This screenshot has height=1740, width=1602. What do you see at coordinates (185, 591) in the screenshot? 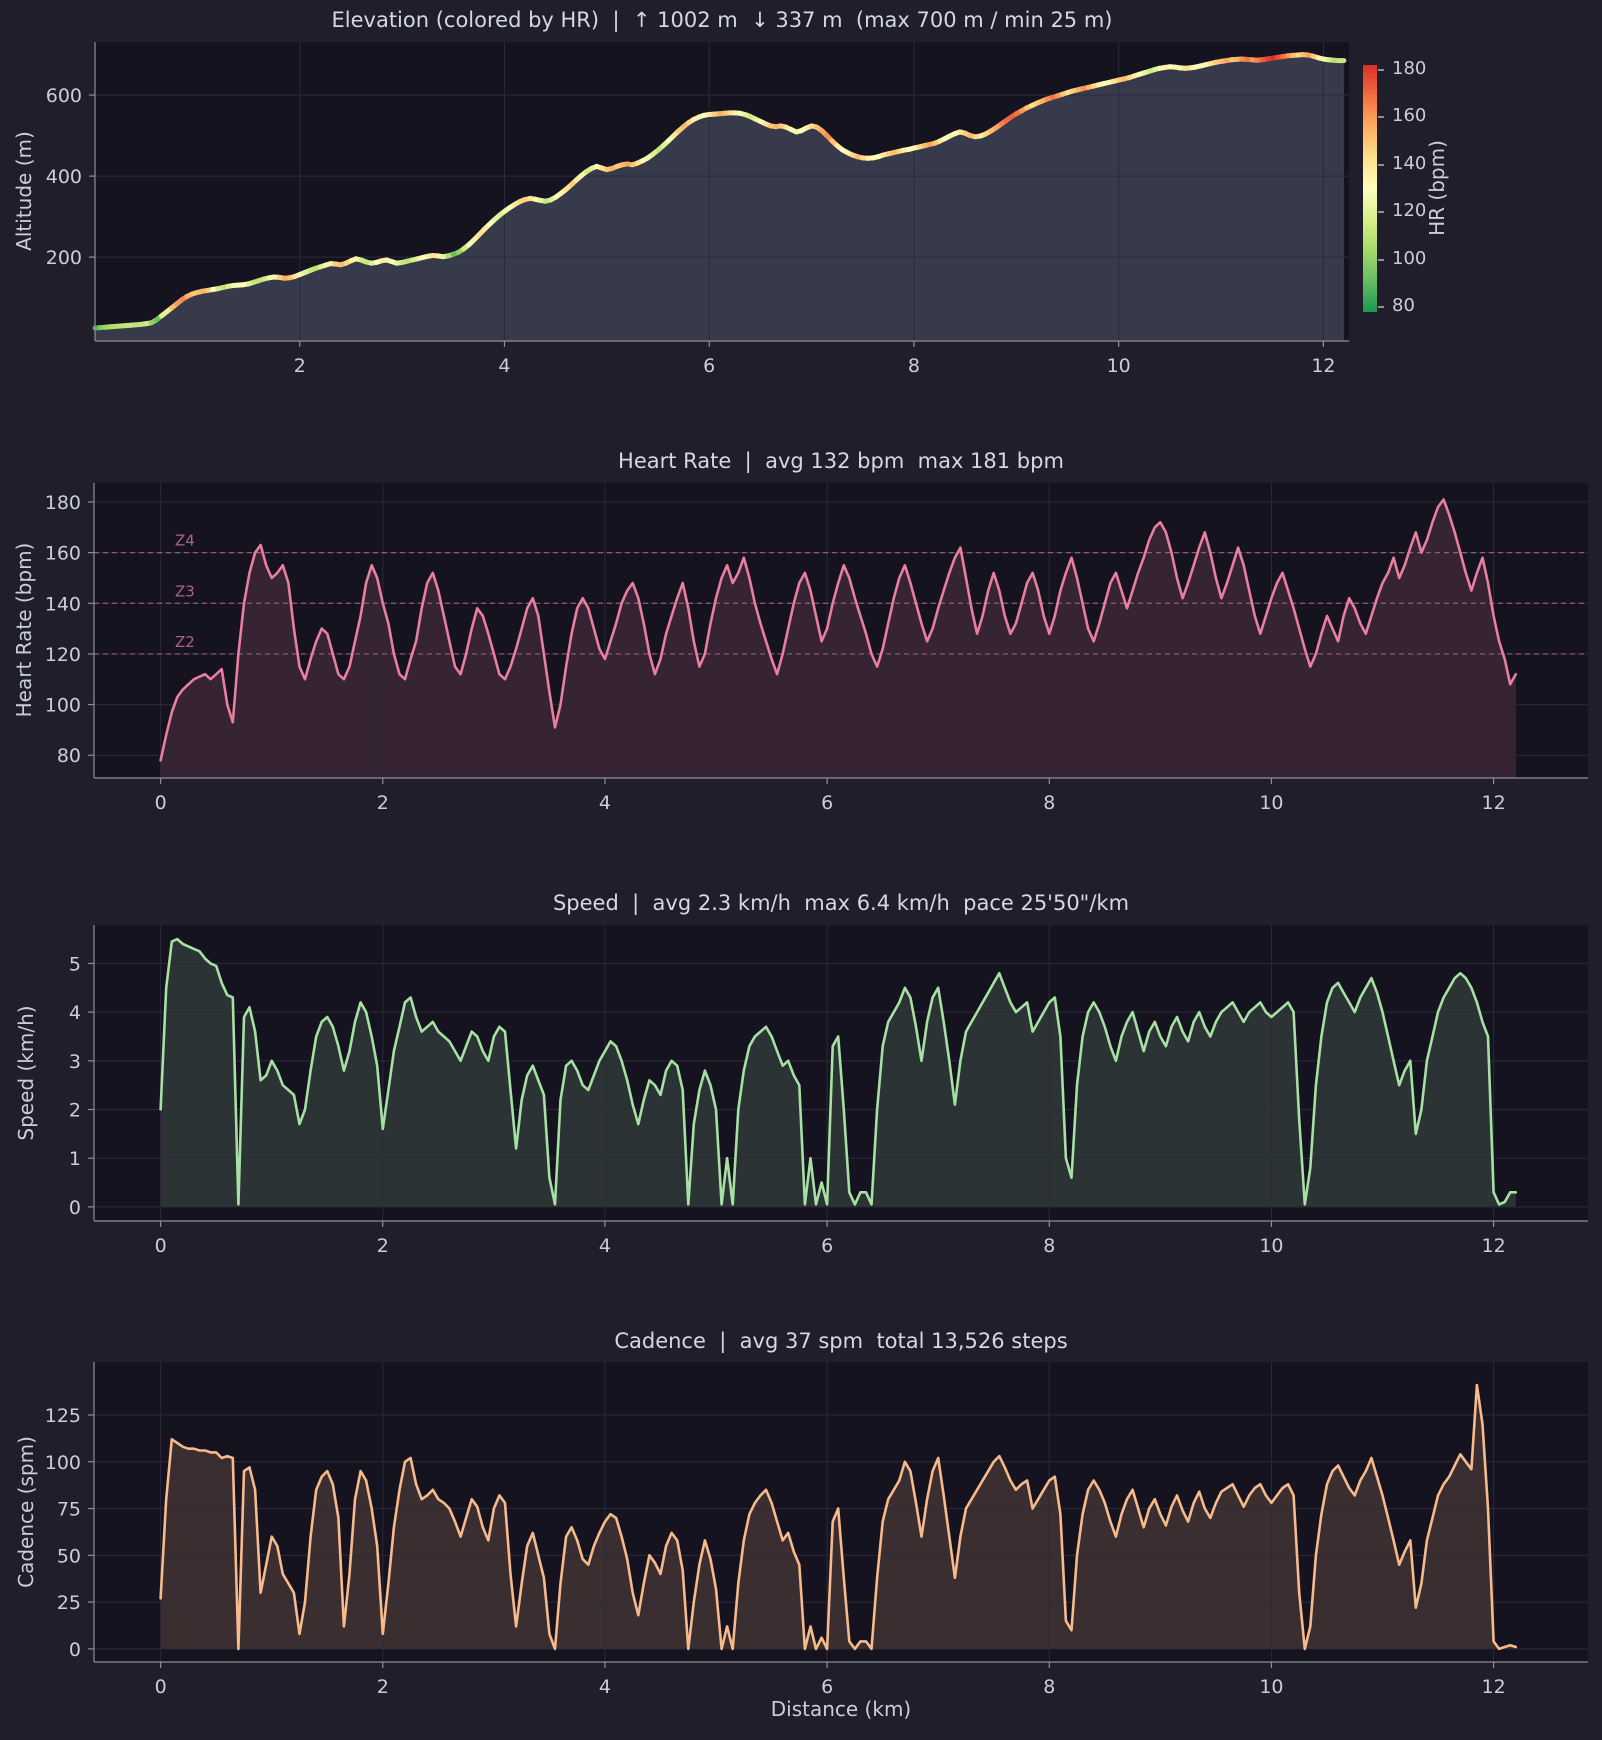
I see `svg-text: Z3` at bounding box center [185, 591].